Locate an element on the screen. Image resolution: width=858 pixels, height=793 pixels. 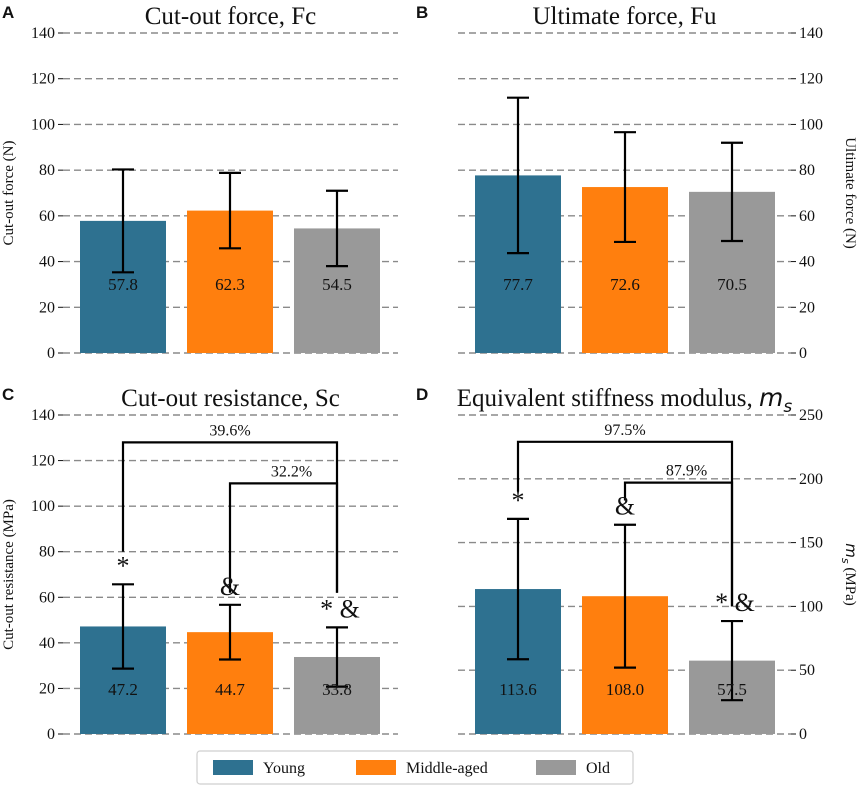
panel-title: Cut-out resistance, Sc is located at coordinates (230, 398).